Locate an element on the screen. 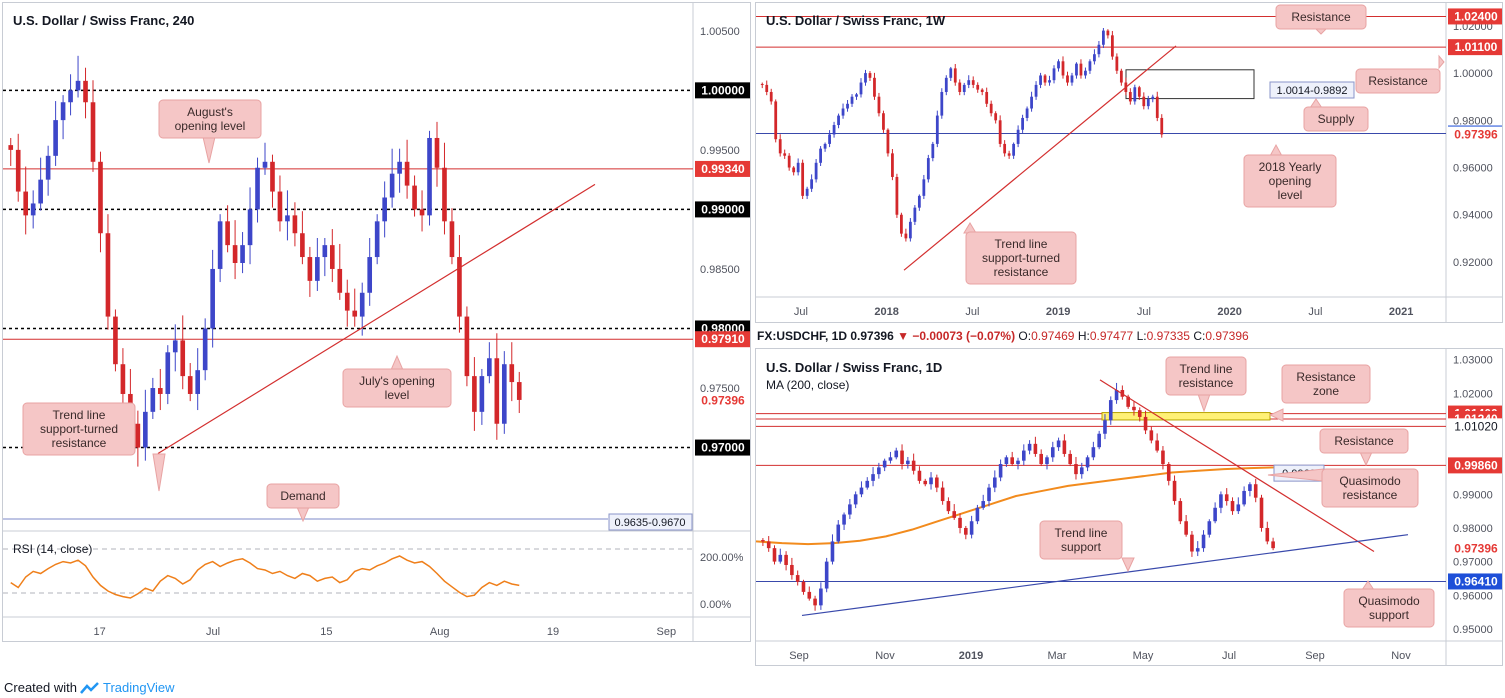 The height and width of the screenshot is (698, 1505). y-tick-label: 0.97000 is located at coordinates (1473, 563).